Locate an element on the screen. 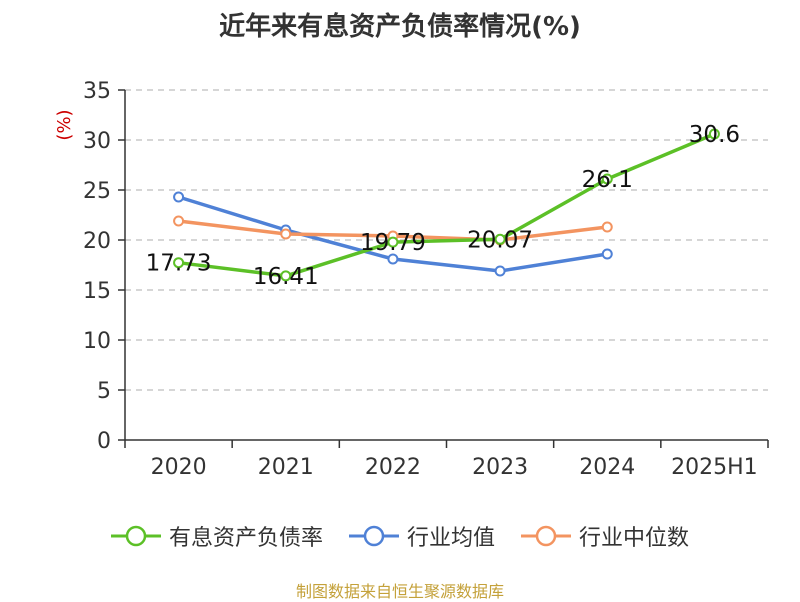 The image size is (800, 602). y-tick-label: 30 is located at coordinates (97, 141).